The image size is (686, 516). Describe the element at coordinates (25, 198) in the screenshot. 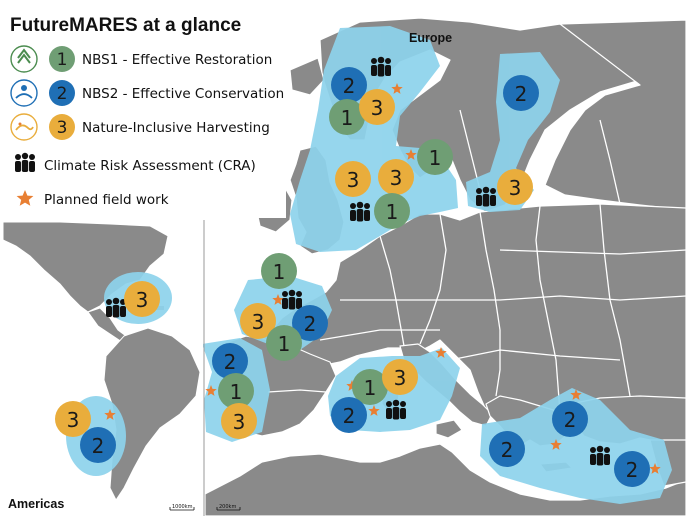

I see `star-icon` at that location.